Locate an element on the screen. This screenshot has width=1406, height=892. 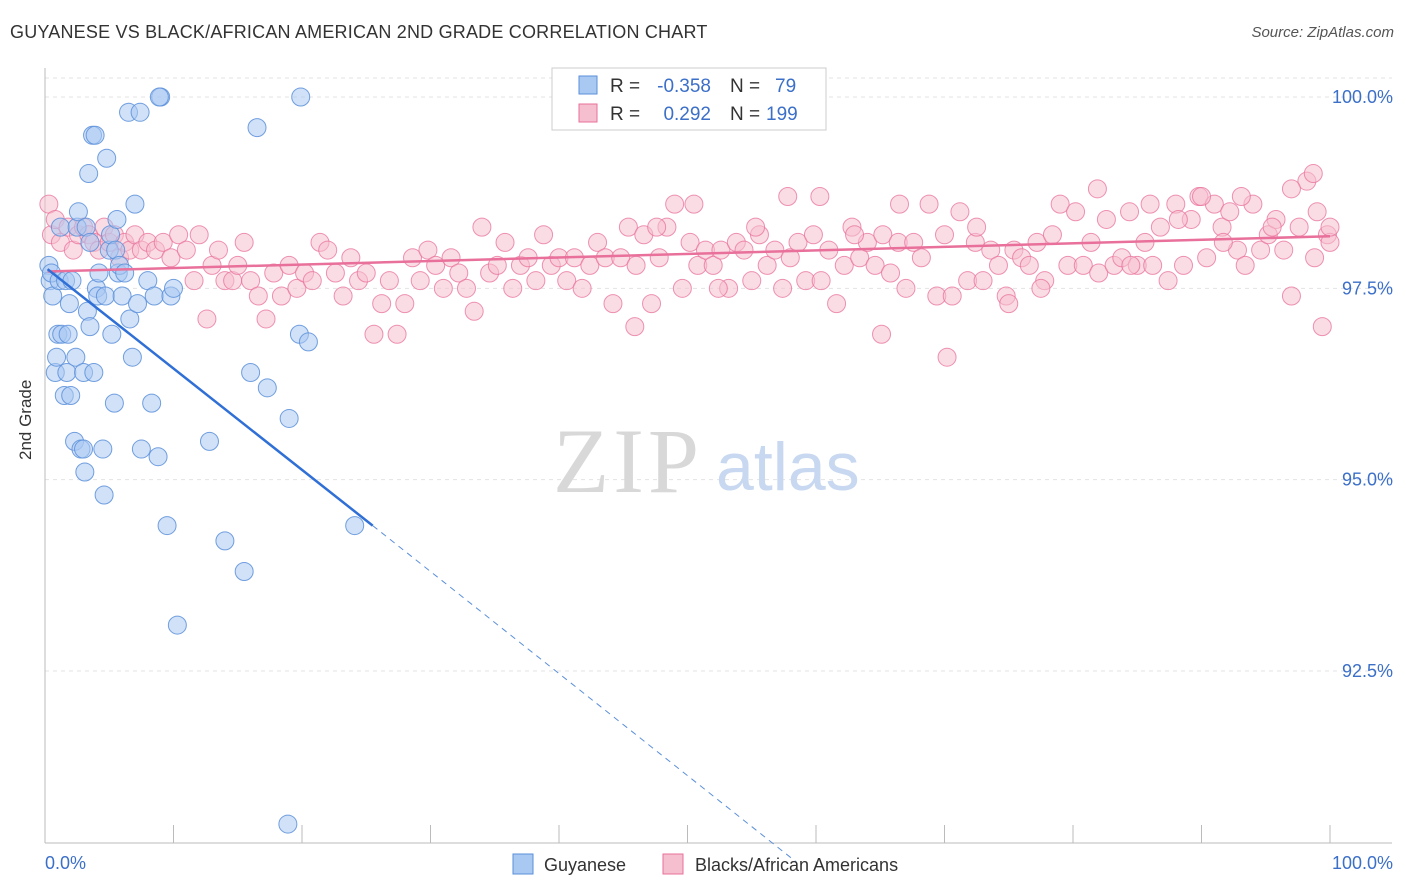
legend-bottom-swatch-pink is located at coordinates (673, 864).